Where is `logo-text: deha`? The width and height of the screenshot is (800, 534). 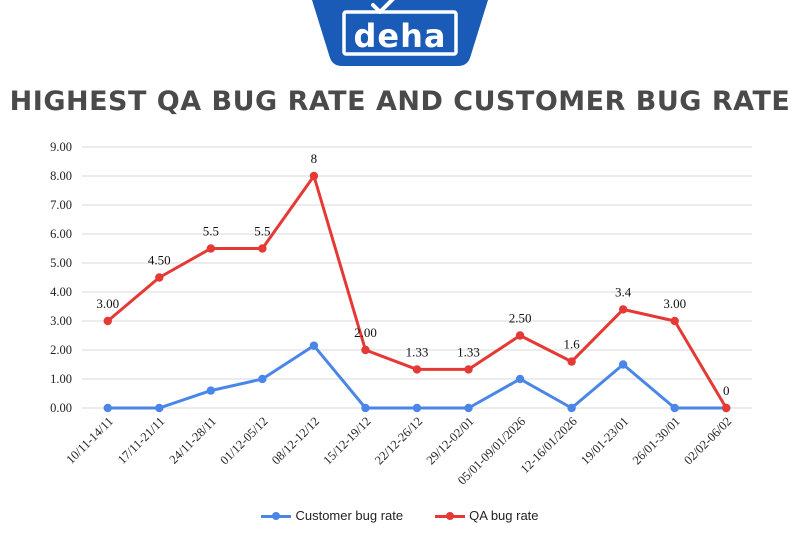
logo-text: deha is located at coordinates (400, 36).